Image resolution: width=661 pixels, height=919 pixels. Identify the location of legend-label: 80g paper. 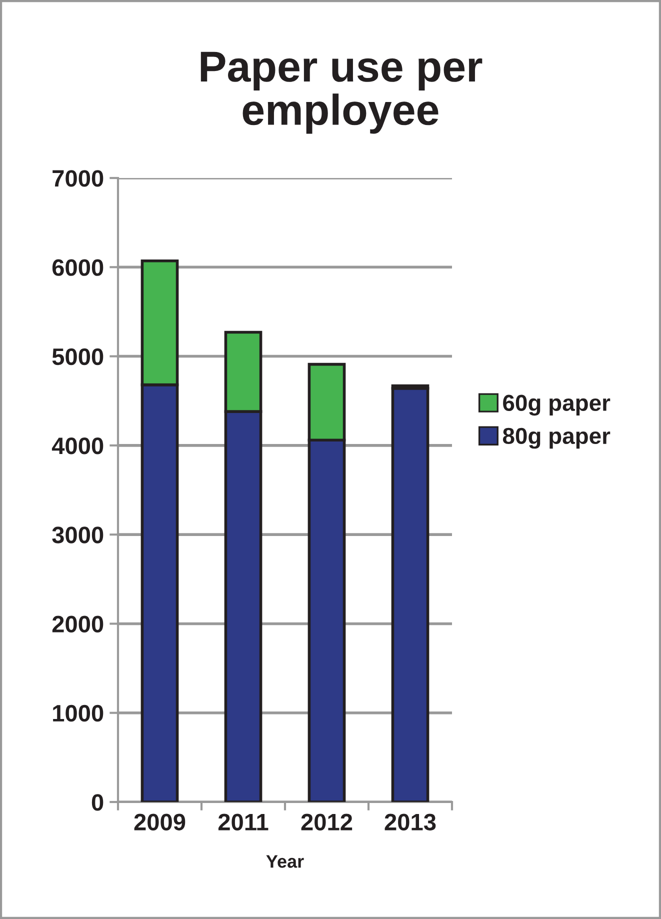
(556, 438).